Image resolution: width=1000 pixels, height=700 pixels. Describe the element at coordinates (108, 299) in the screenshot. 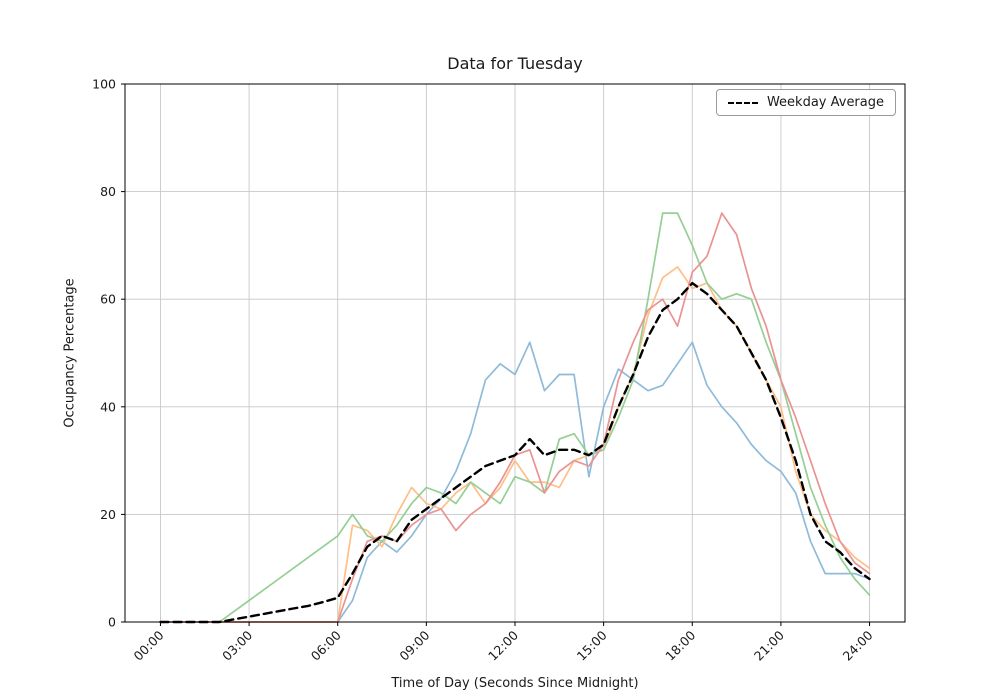

I see `y-tick-label: 60` at that location.